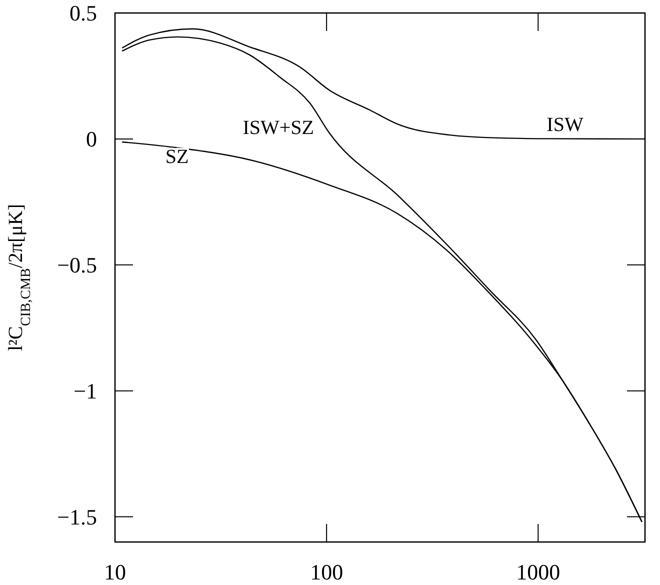 This screenshot has width=660, height=585. I want to click on series-label: SZ, so click(177, 157).